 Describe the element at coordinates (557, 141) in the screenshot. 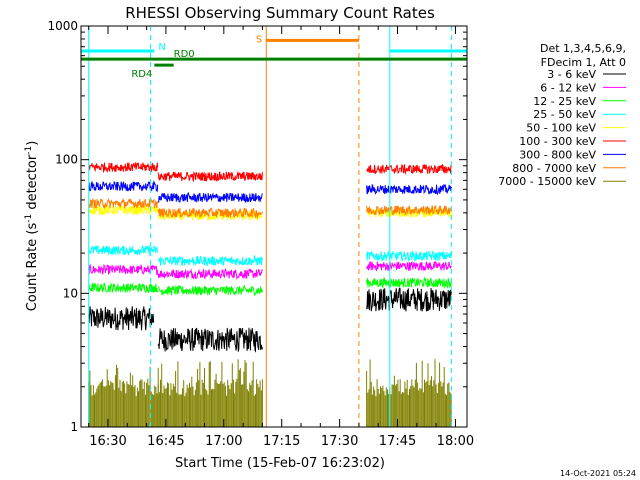

I see `legend-entry-label: 100 - 300 keV` at that location.